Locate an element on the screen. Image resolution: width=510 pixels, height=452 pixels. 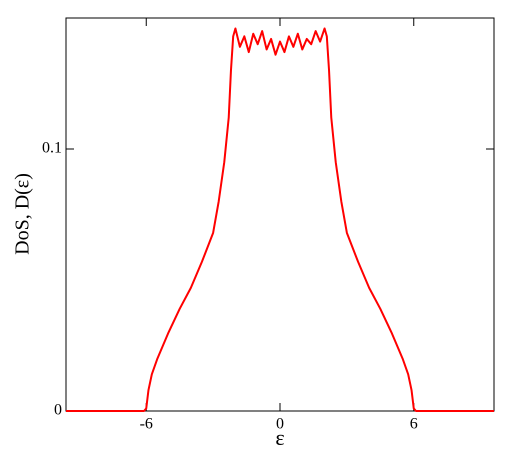
y-tick-label: 0.1 is located at coordinates (52, 148).